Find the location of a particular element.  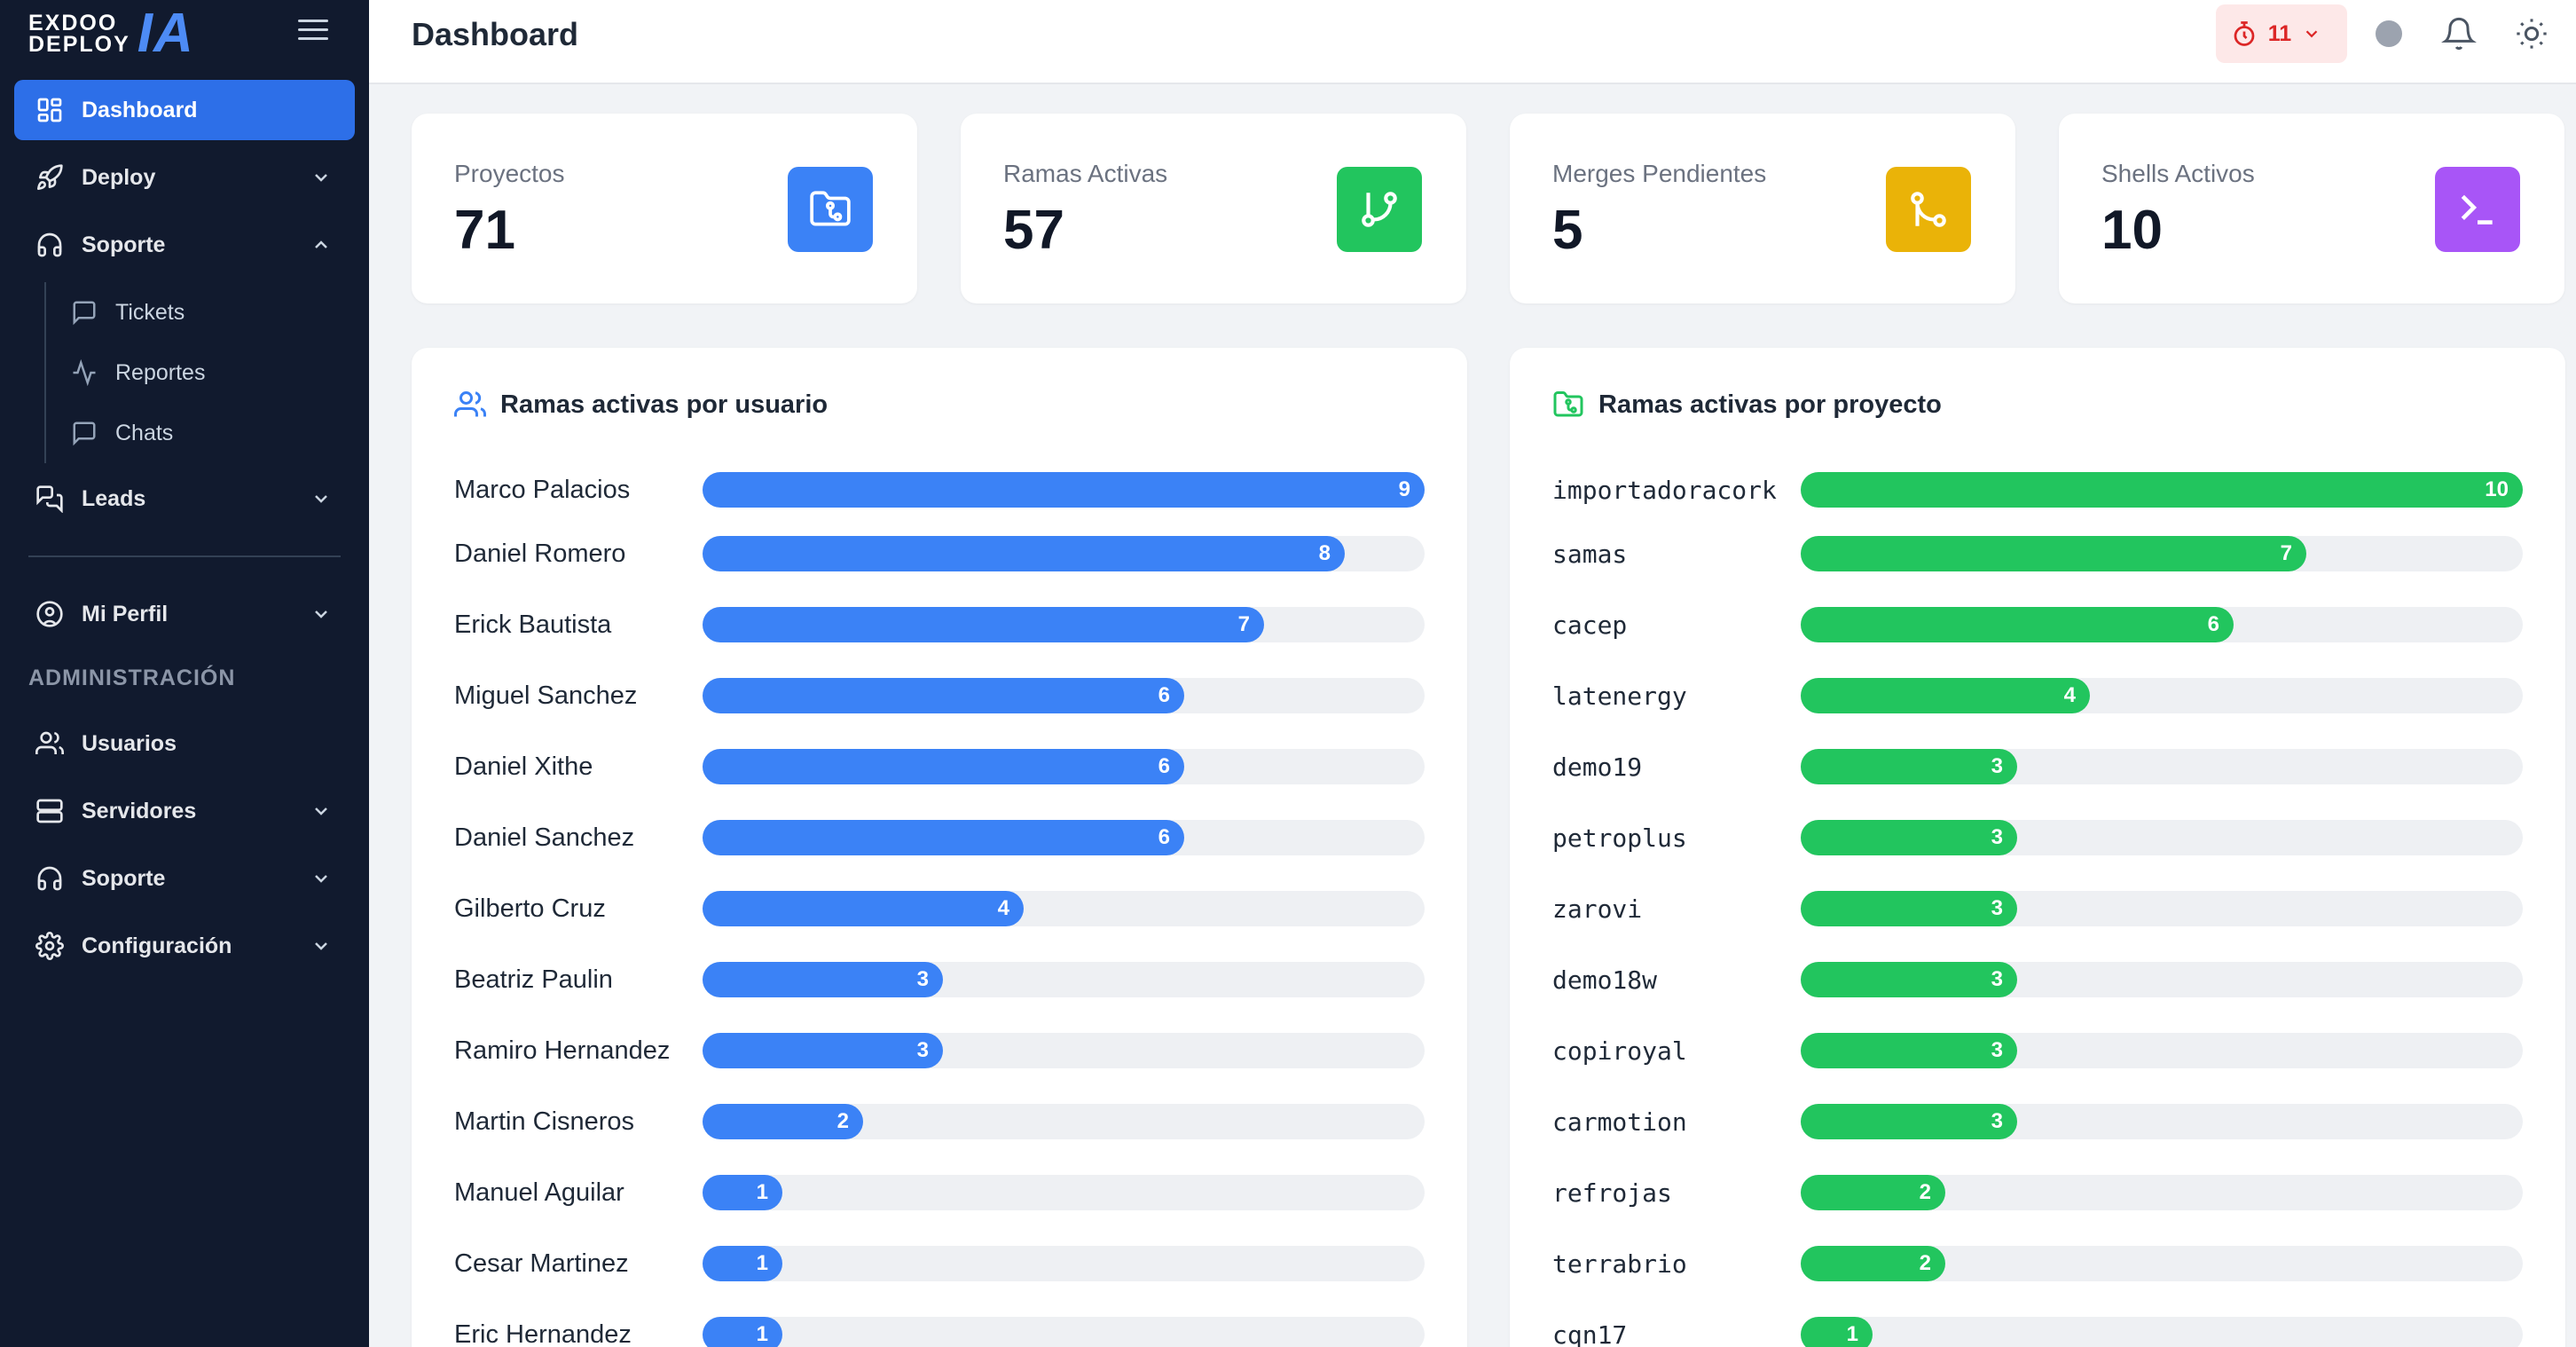

activity-icon is located at coordinates (84, 372).